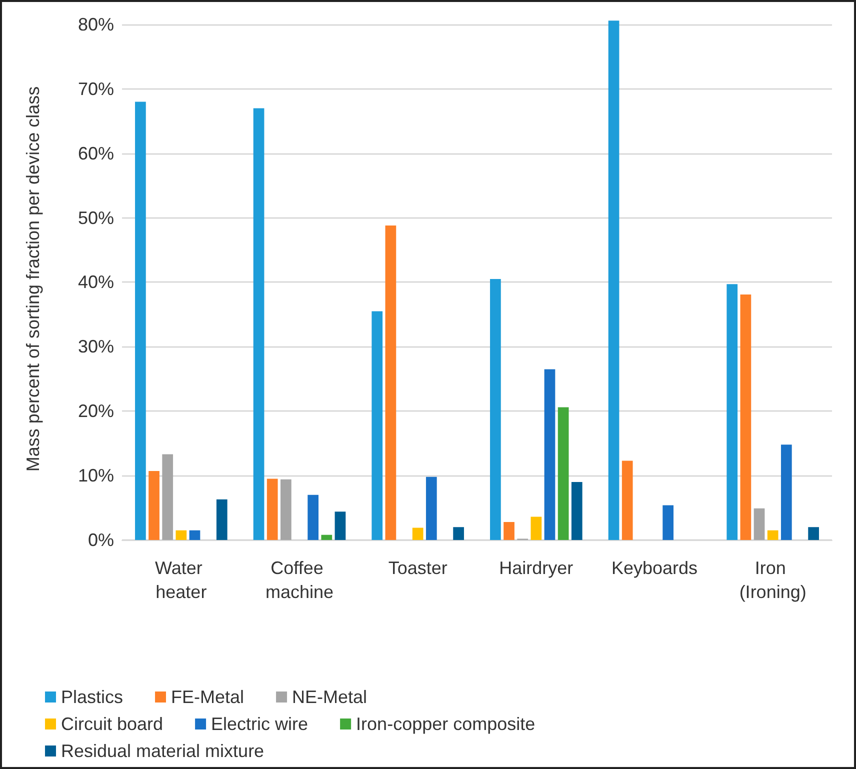  Describe the element at coordinates (96, 411) in the screenshot. I see `y-tick-label: 20%` at that location.